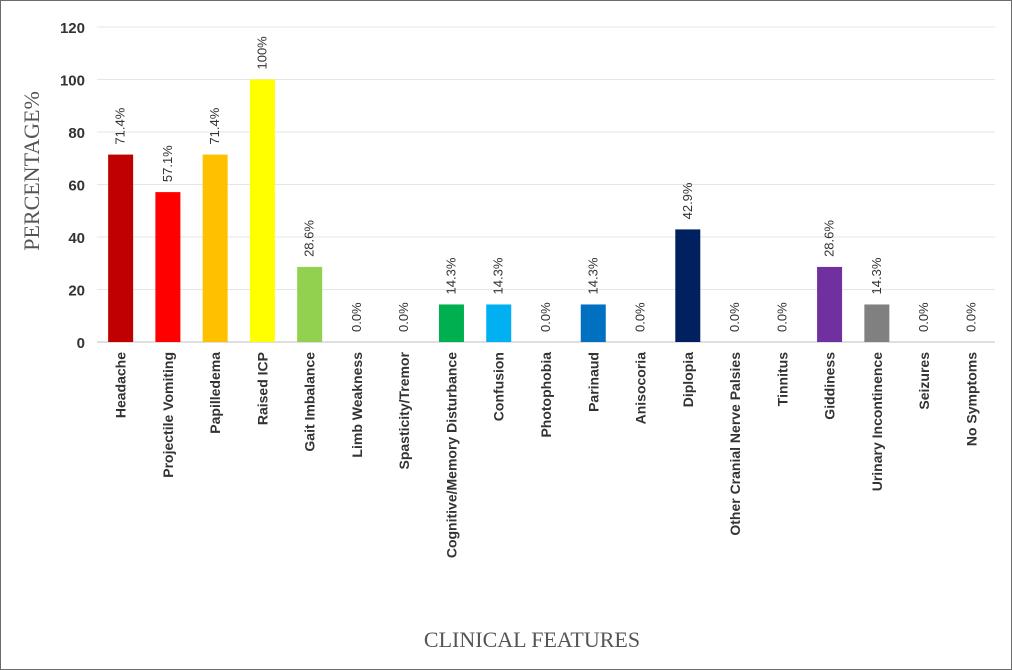 The width and height of the screenshot is (1012, 670). What do you see at coordinates (215, 393) in the screenshot?
I see `x-tick-label: Papilledema` at bounding box center [215, 393].